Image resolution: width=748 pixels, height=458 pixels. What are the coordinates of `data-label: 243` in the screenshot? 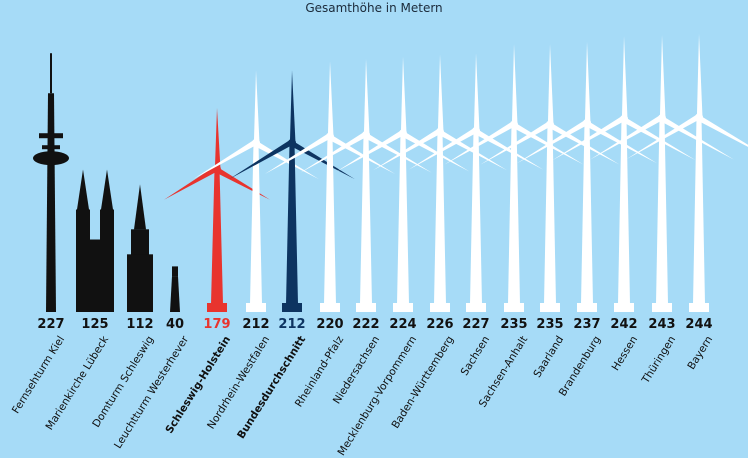 It's located at (662, 324).